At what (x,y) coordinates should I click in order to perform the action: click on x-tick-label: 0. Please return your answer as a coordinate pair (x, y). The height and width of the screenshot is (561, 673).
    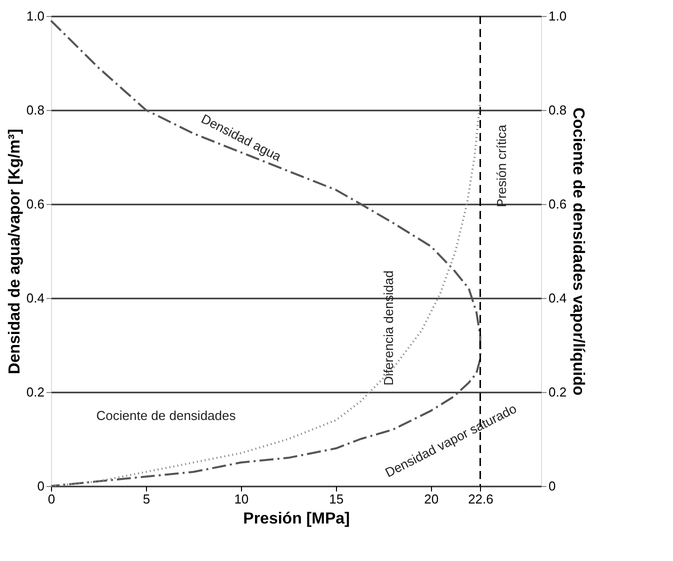
    Looking at the image, I should click on (52, 499).